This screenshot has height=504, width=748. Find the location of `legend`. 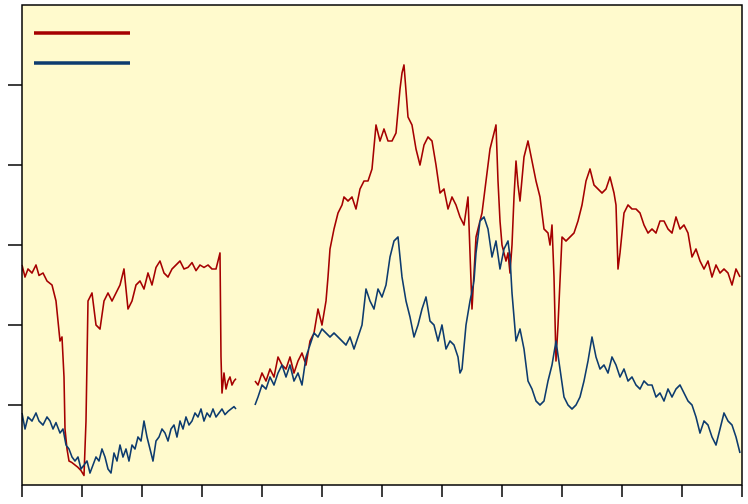

legend is located at coordinates (82, 48).